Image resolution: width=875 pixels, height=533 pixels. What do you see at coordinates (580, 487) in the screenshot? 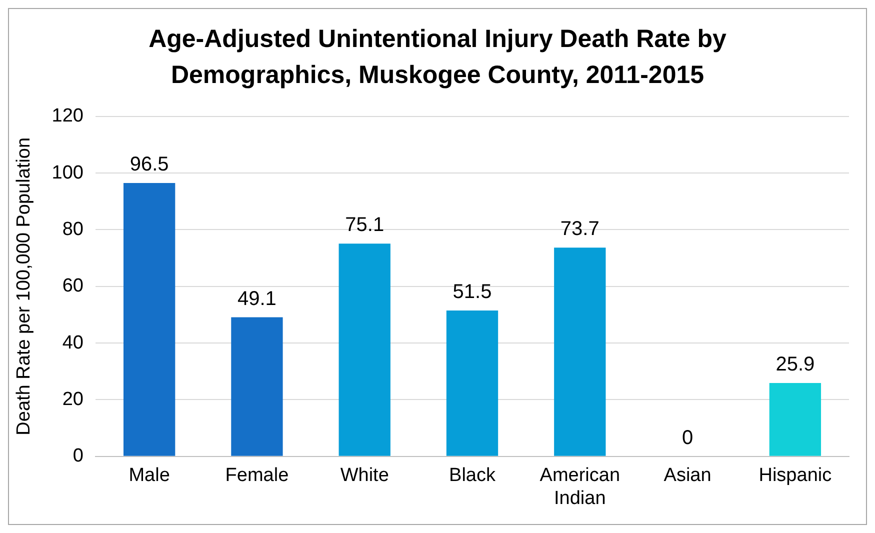
I see `x-tick-label: American Indian` at bounding box center [580, 487].